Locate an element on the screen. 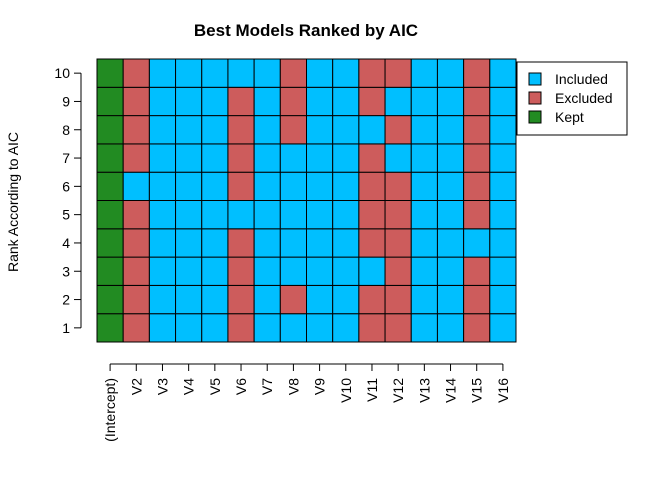  x-tick-label-v11: V11 is located at coordinates (372, 390).